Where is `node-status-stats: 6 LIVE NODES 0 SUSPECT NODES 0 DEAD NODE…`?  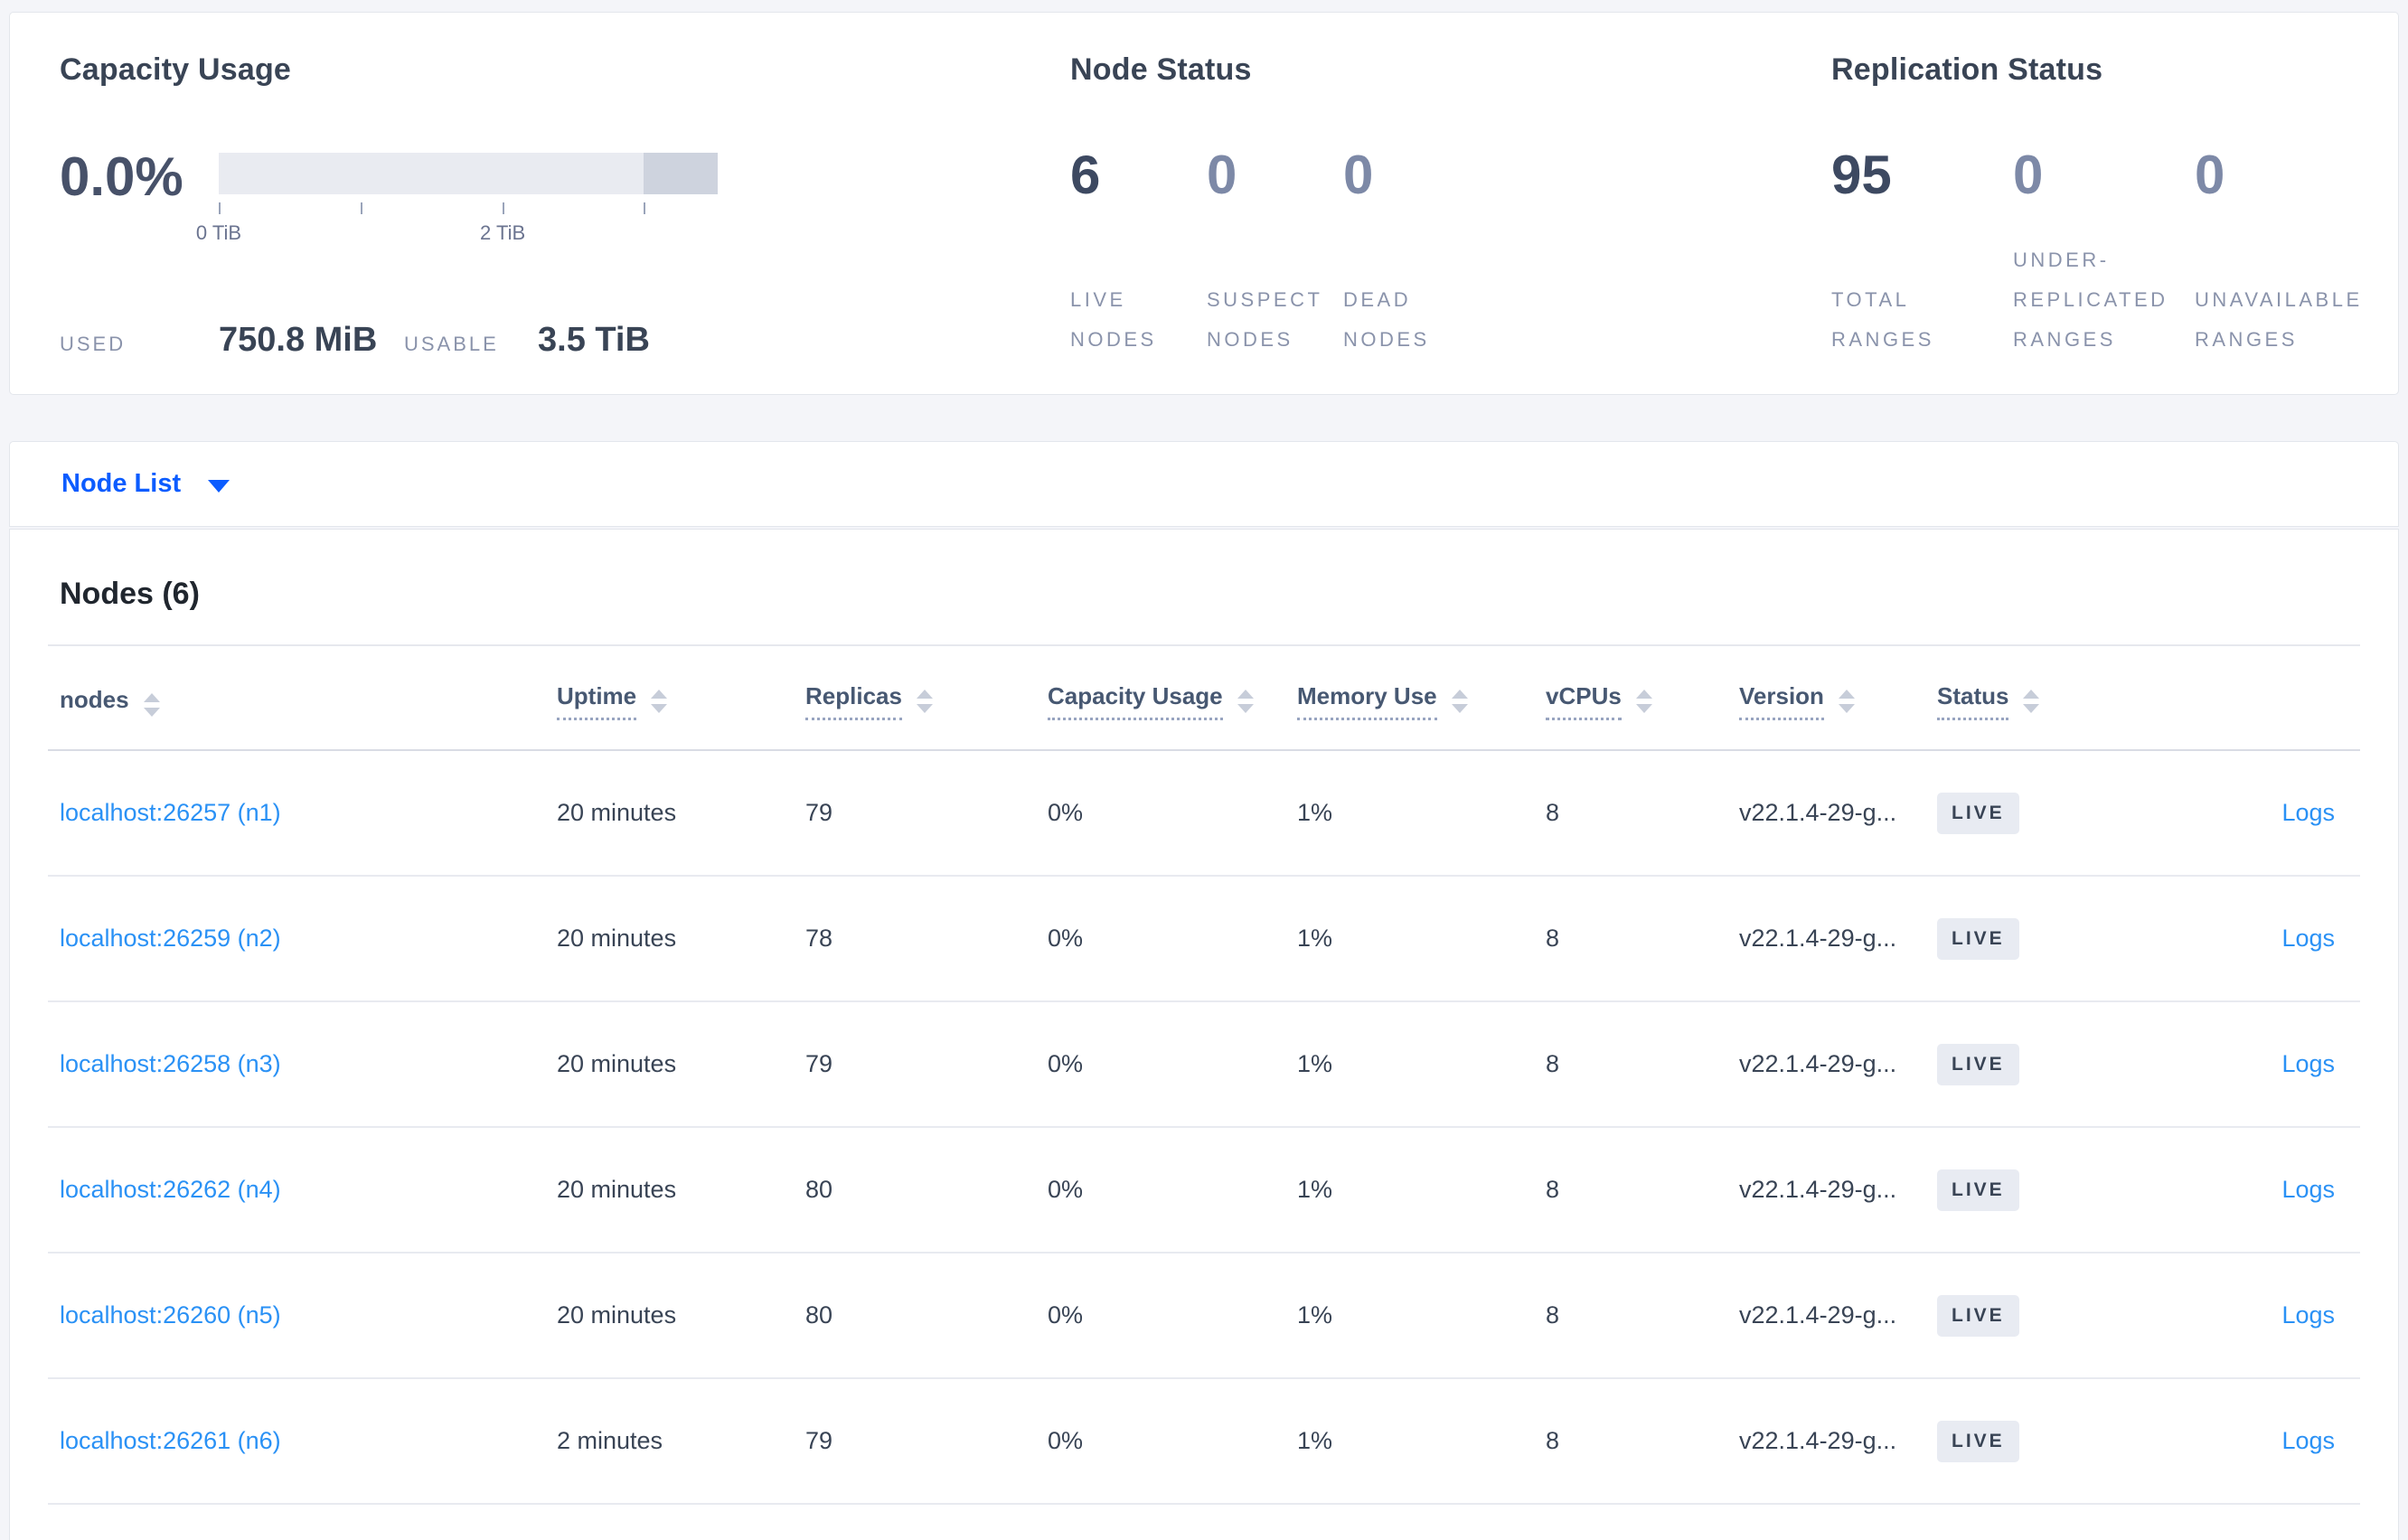 node-status-stats: 6 LIVE NODES 0 SUSPECT NODES 0 DEAD NODE… is located at coordinates (1450, 252).